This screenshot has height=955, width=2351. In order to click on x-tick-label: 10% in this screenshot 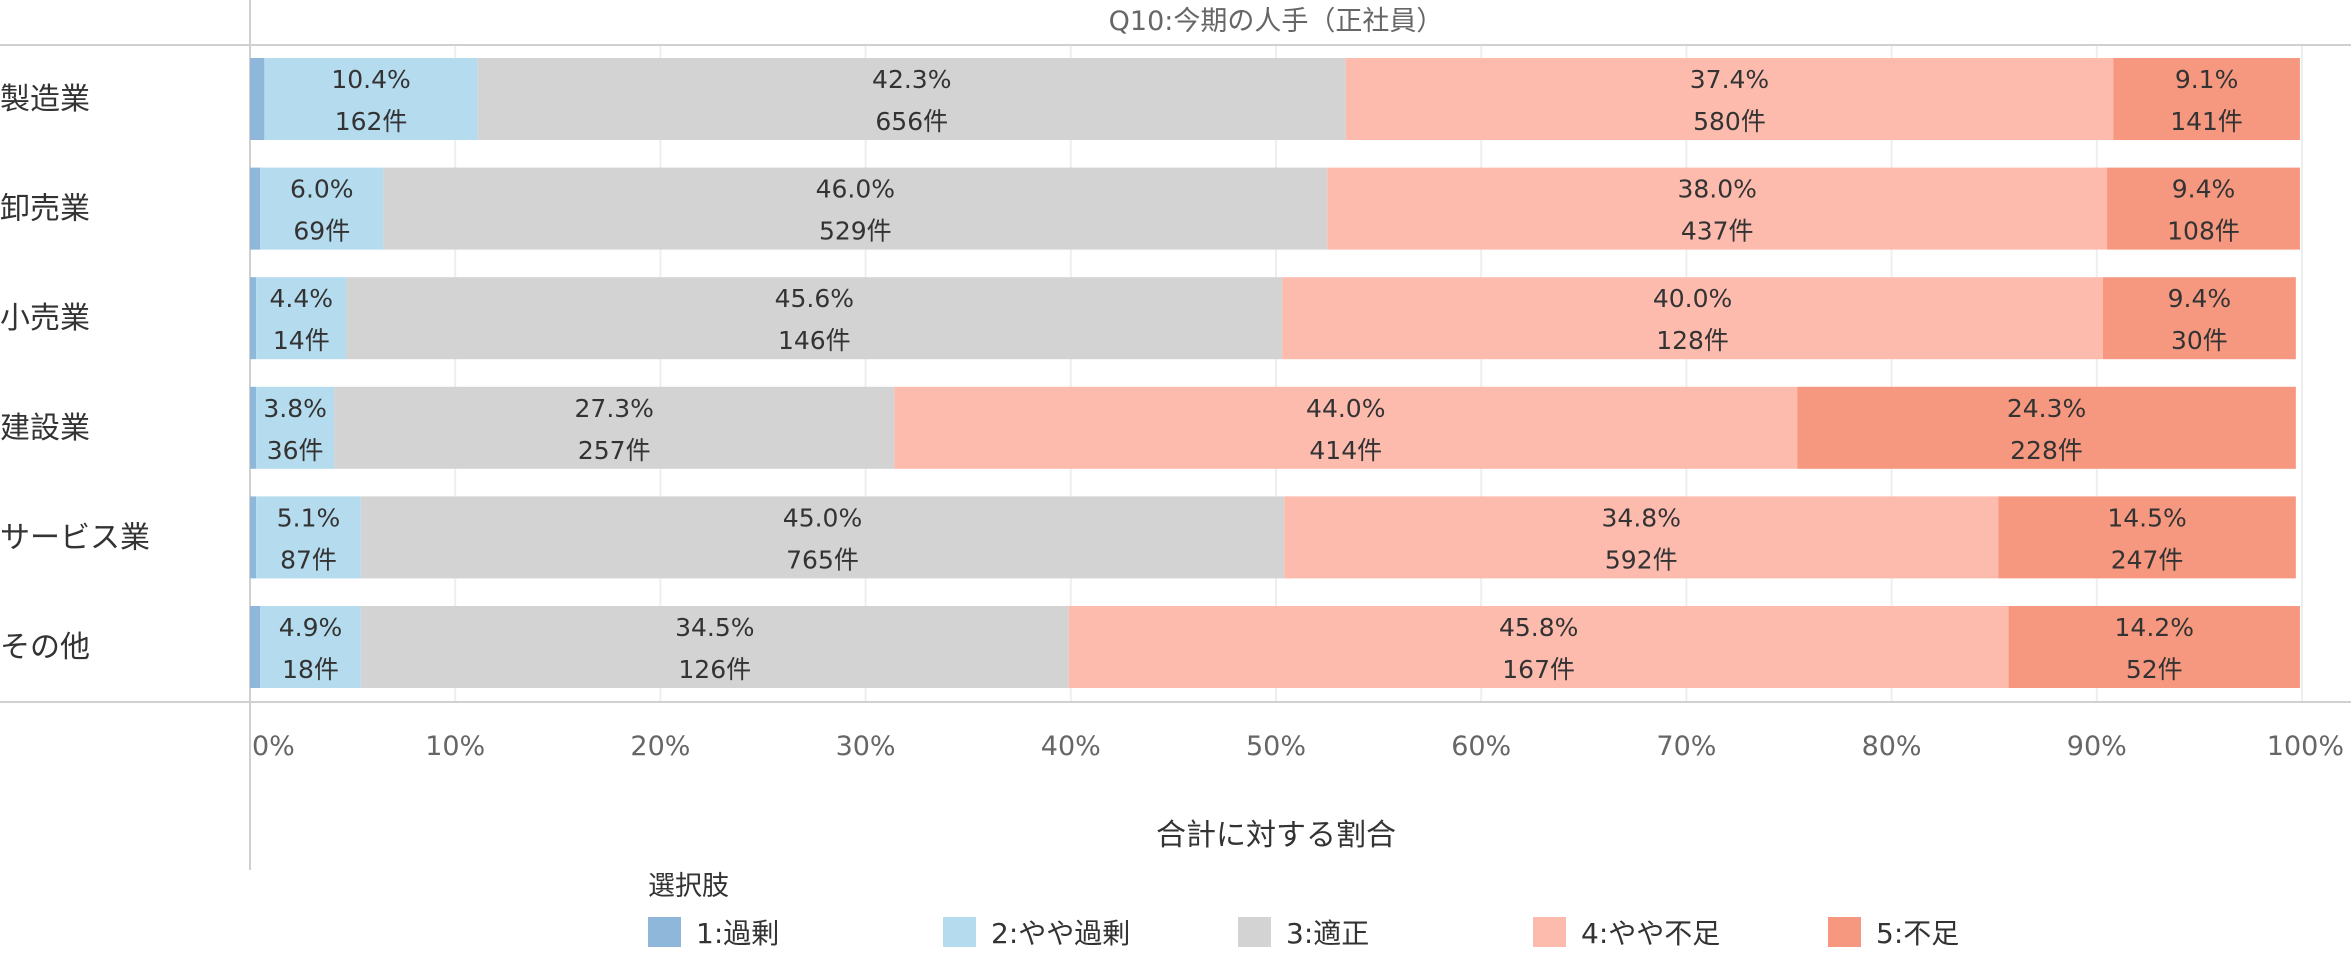, I will do `click(455, 746)`.